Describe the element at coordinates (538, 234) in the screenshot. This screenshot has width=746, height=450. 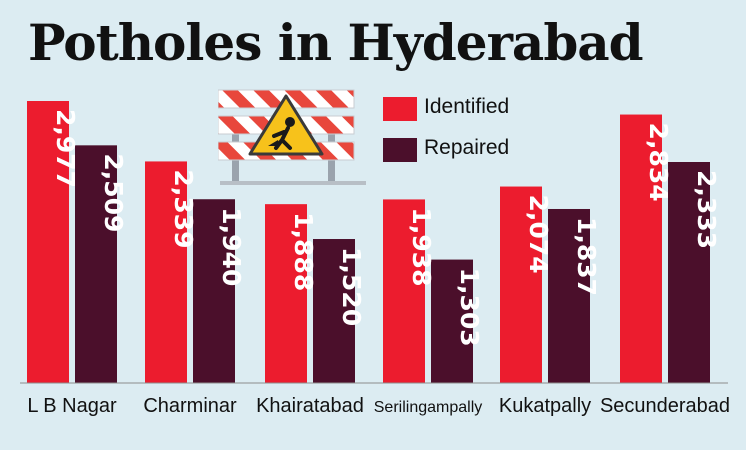
I see `data-label-identified-kukatpally: 2,074` at that location.